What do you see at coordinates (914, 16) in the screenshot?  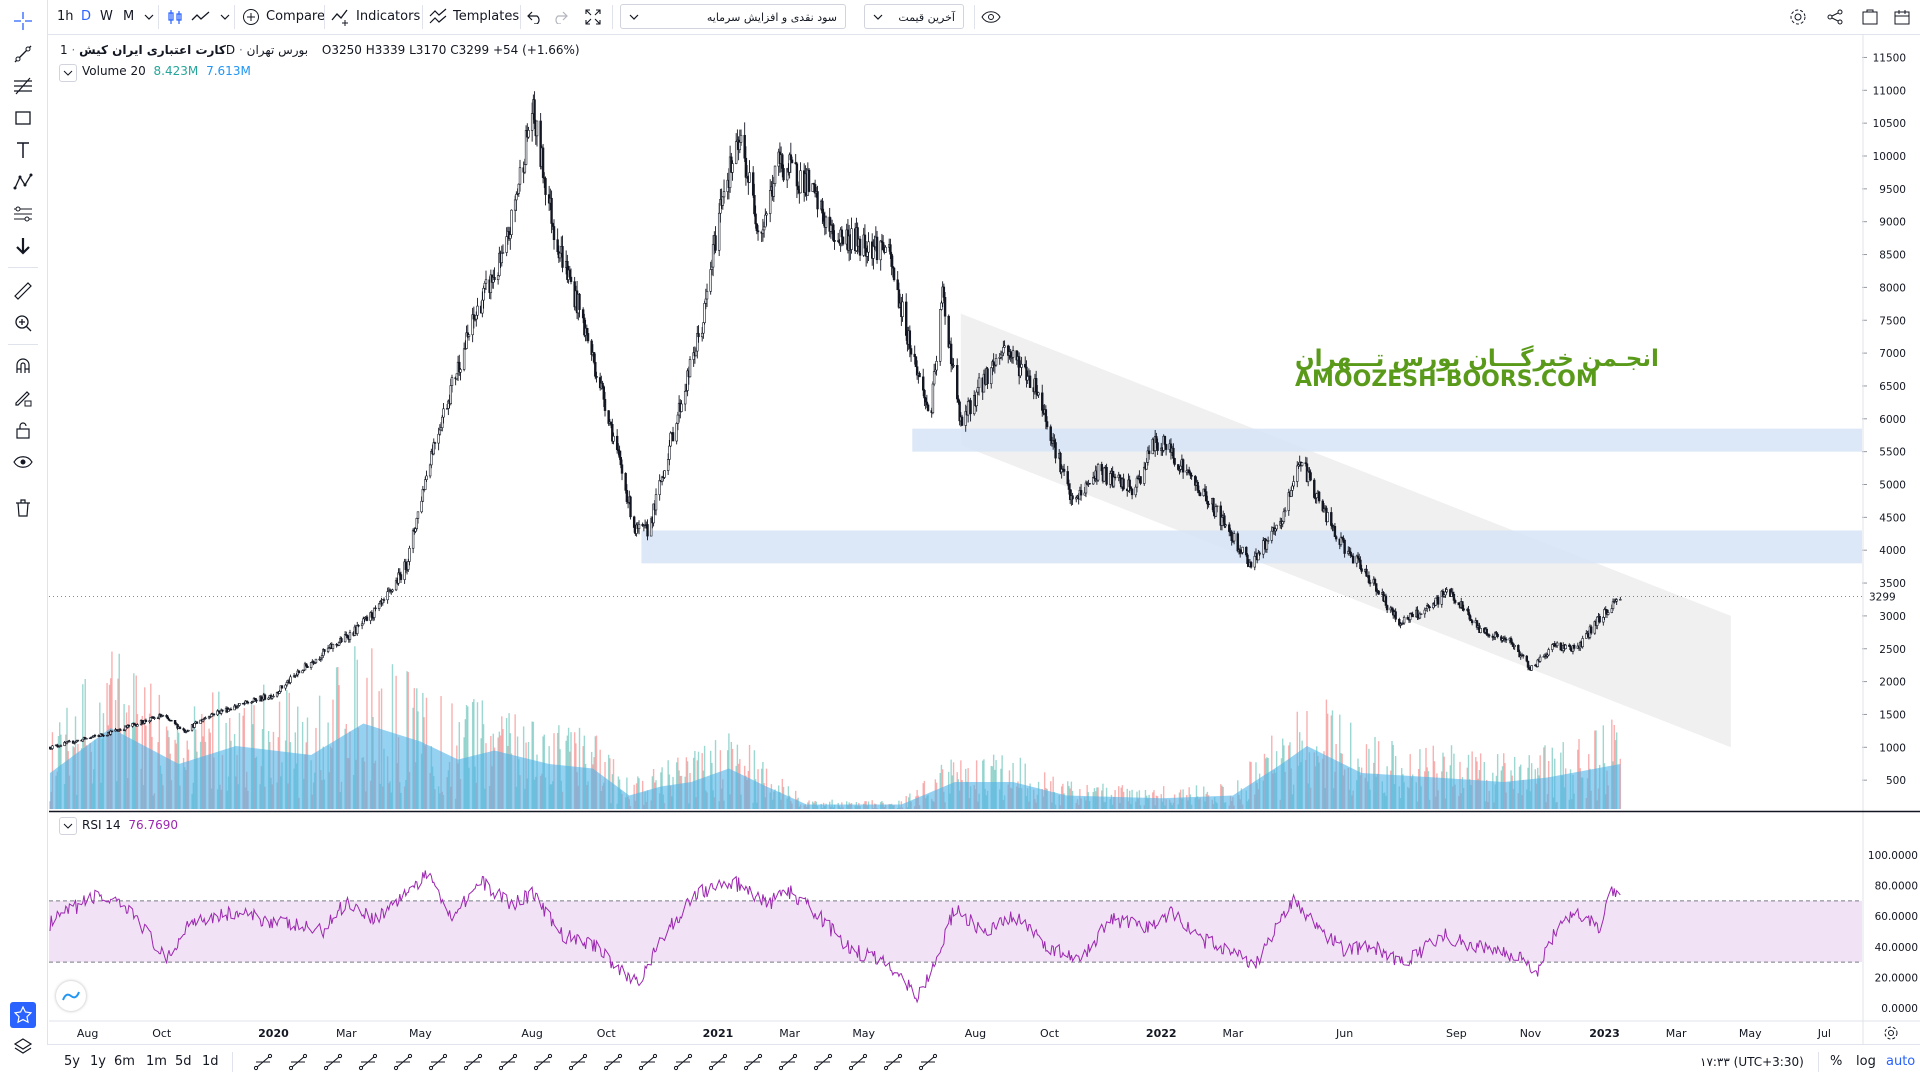 I see `price-source-dropdown: آخرین قیمت` at bounding box center [914, 16].